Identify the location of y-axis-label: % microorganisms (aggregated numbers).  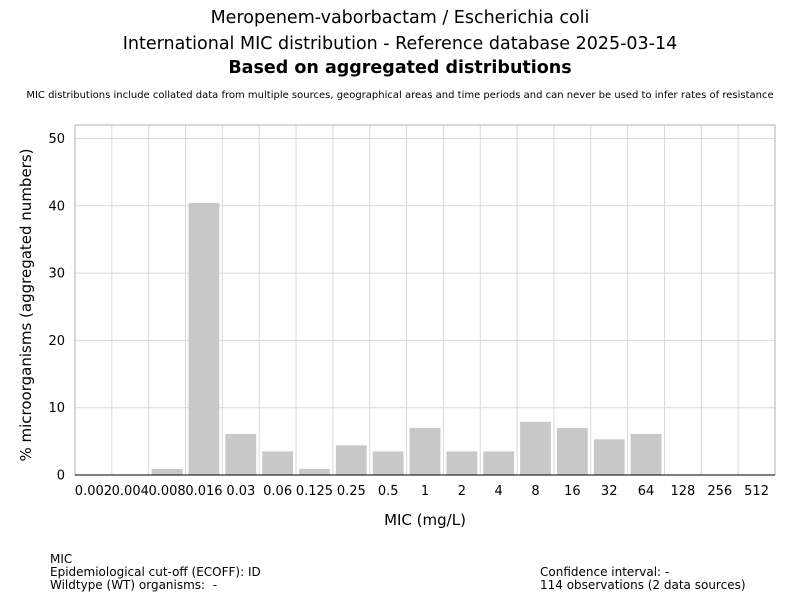
(26, 304).